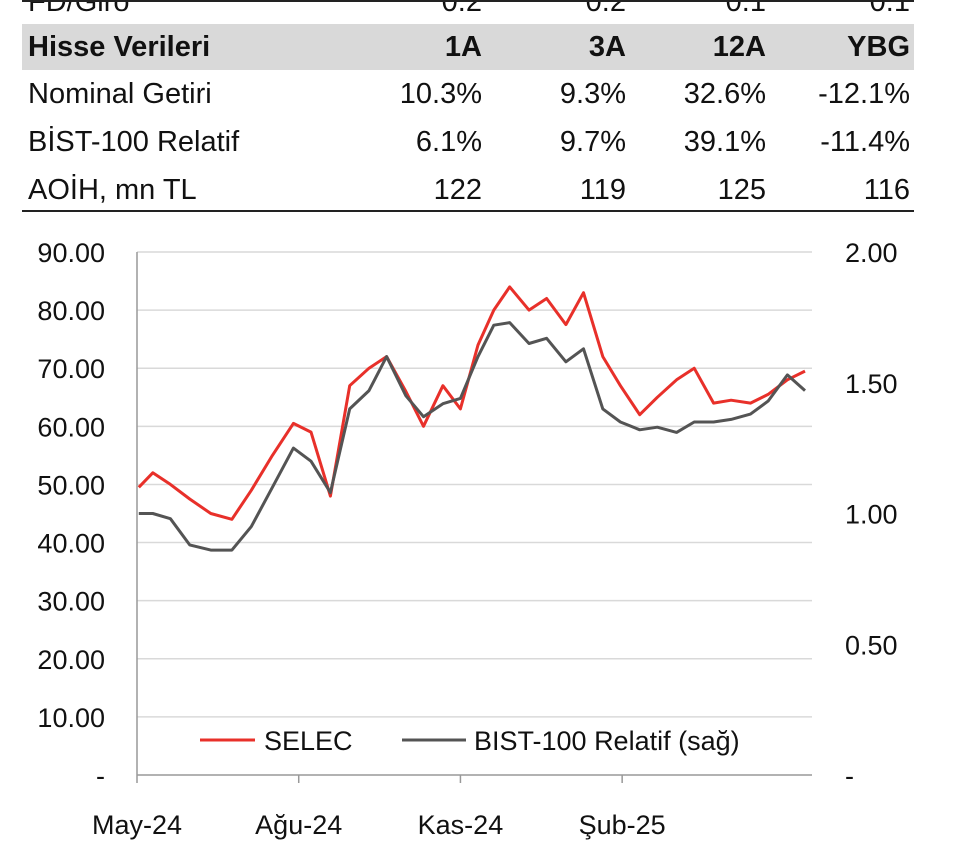 The image size is (960, 851). I want to click on legend-box, so click(490, 740).